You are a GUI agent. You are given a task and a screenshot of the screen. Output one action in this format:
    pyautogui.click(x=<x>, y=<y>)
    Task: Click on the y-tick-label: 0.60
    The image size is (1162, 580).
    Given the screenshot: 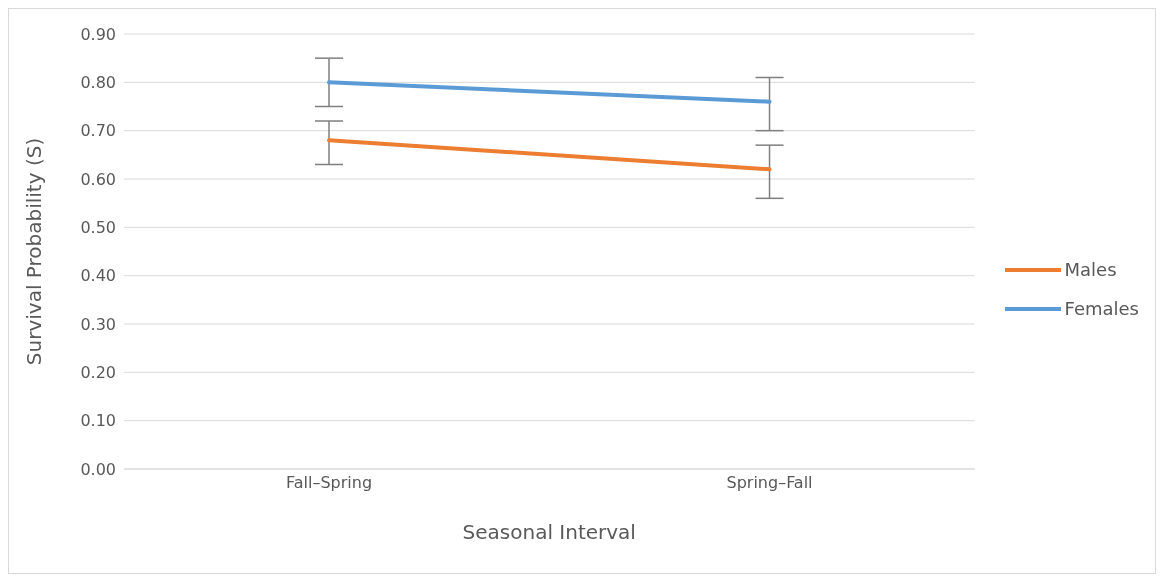 What is the action you would take?
    pyautogui.click(x=98, y=179)
    